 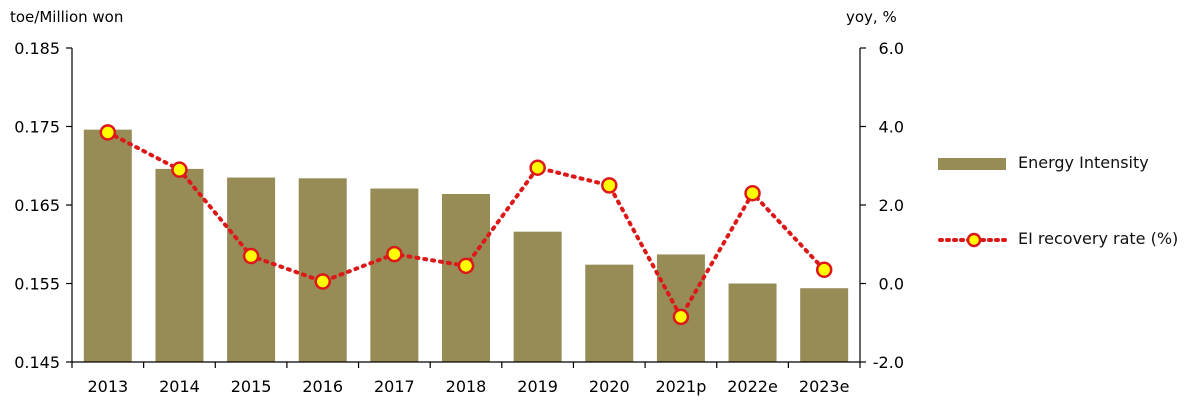 I want to click on bar-2017, so click(x=394, y=275).